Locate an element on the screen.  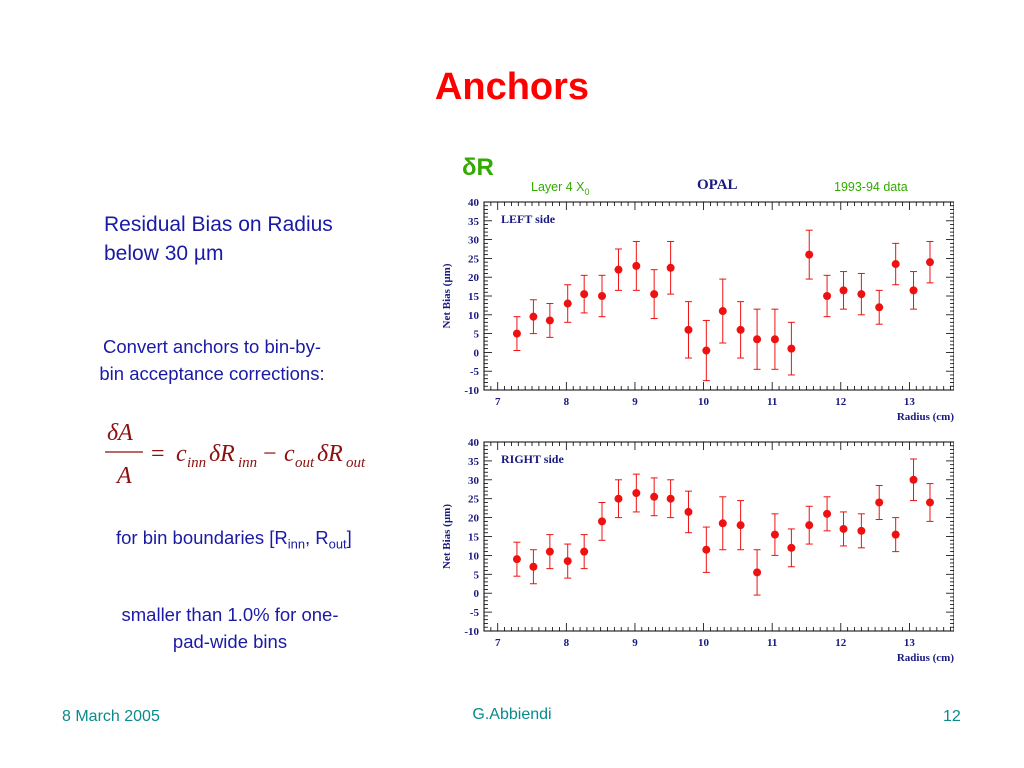
formula-minus: − is located at coordinates (270, 454).